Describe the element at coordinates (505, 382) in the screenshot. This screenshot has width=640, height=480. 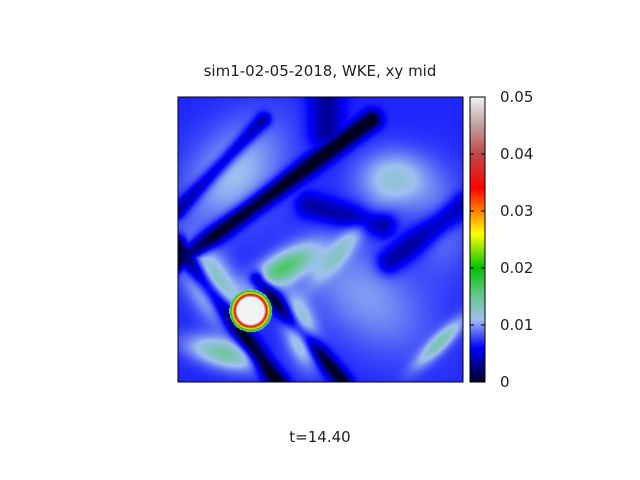
I see `colorbar-tick-label: 0` at that location.